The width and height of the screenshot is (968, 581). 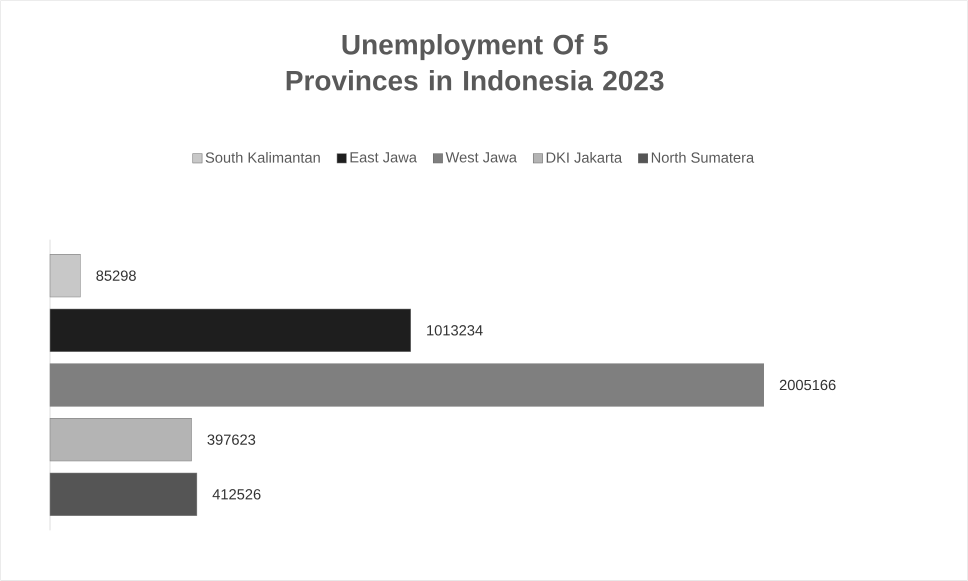 I want to click on legend-label: South Kalimantan, so click(x=263, y=157).